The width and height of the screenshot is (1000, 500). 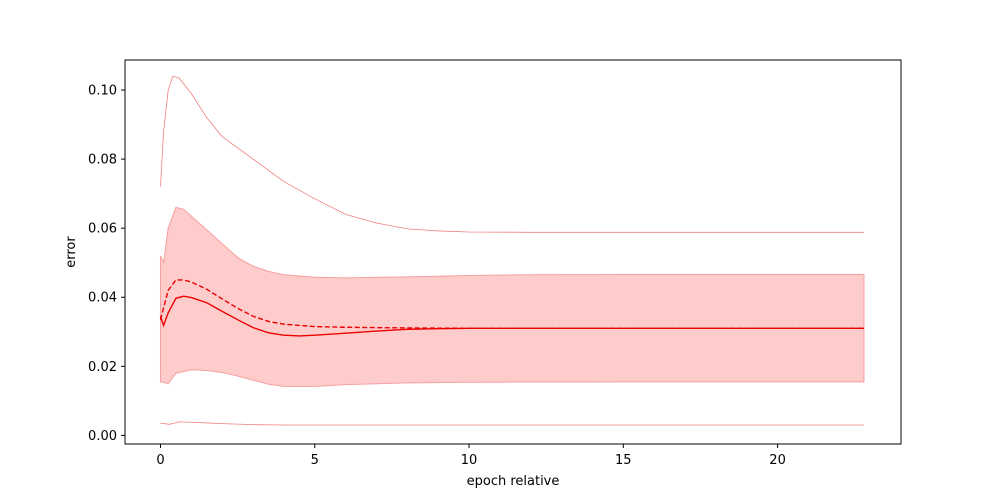 I want to click on x-tick-label: 20, so click(x=777, y=460).